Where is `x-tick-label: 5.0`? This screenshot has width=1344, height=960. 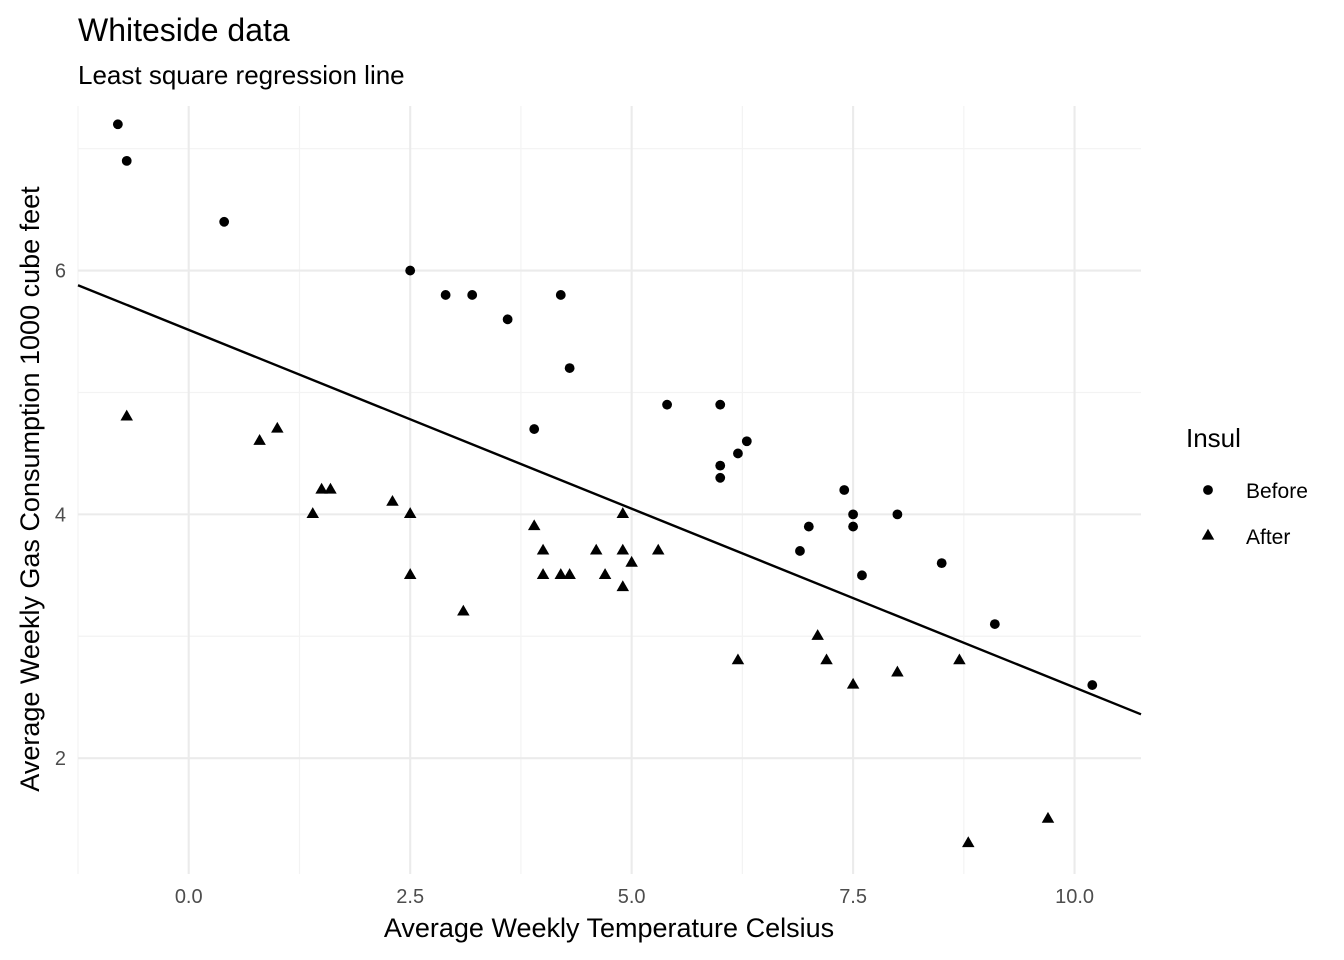 x-tick-label: 5.0 is located at coordinates (632, 897).